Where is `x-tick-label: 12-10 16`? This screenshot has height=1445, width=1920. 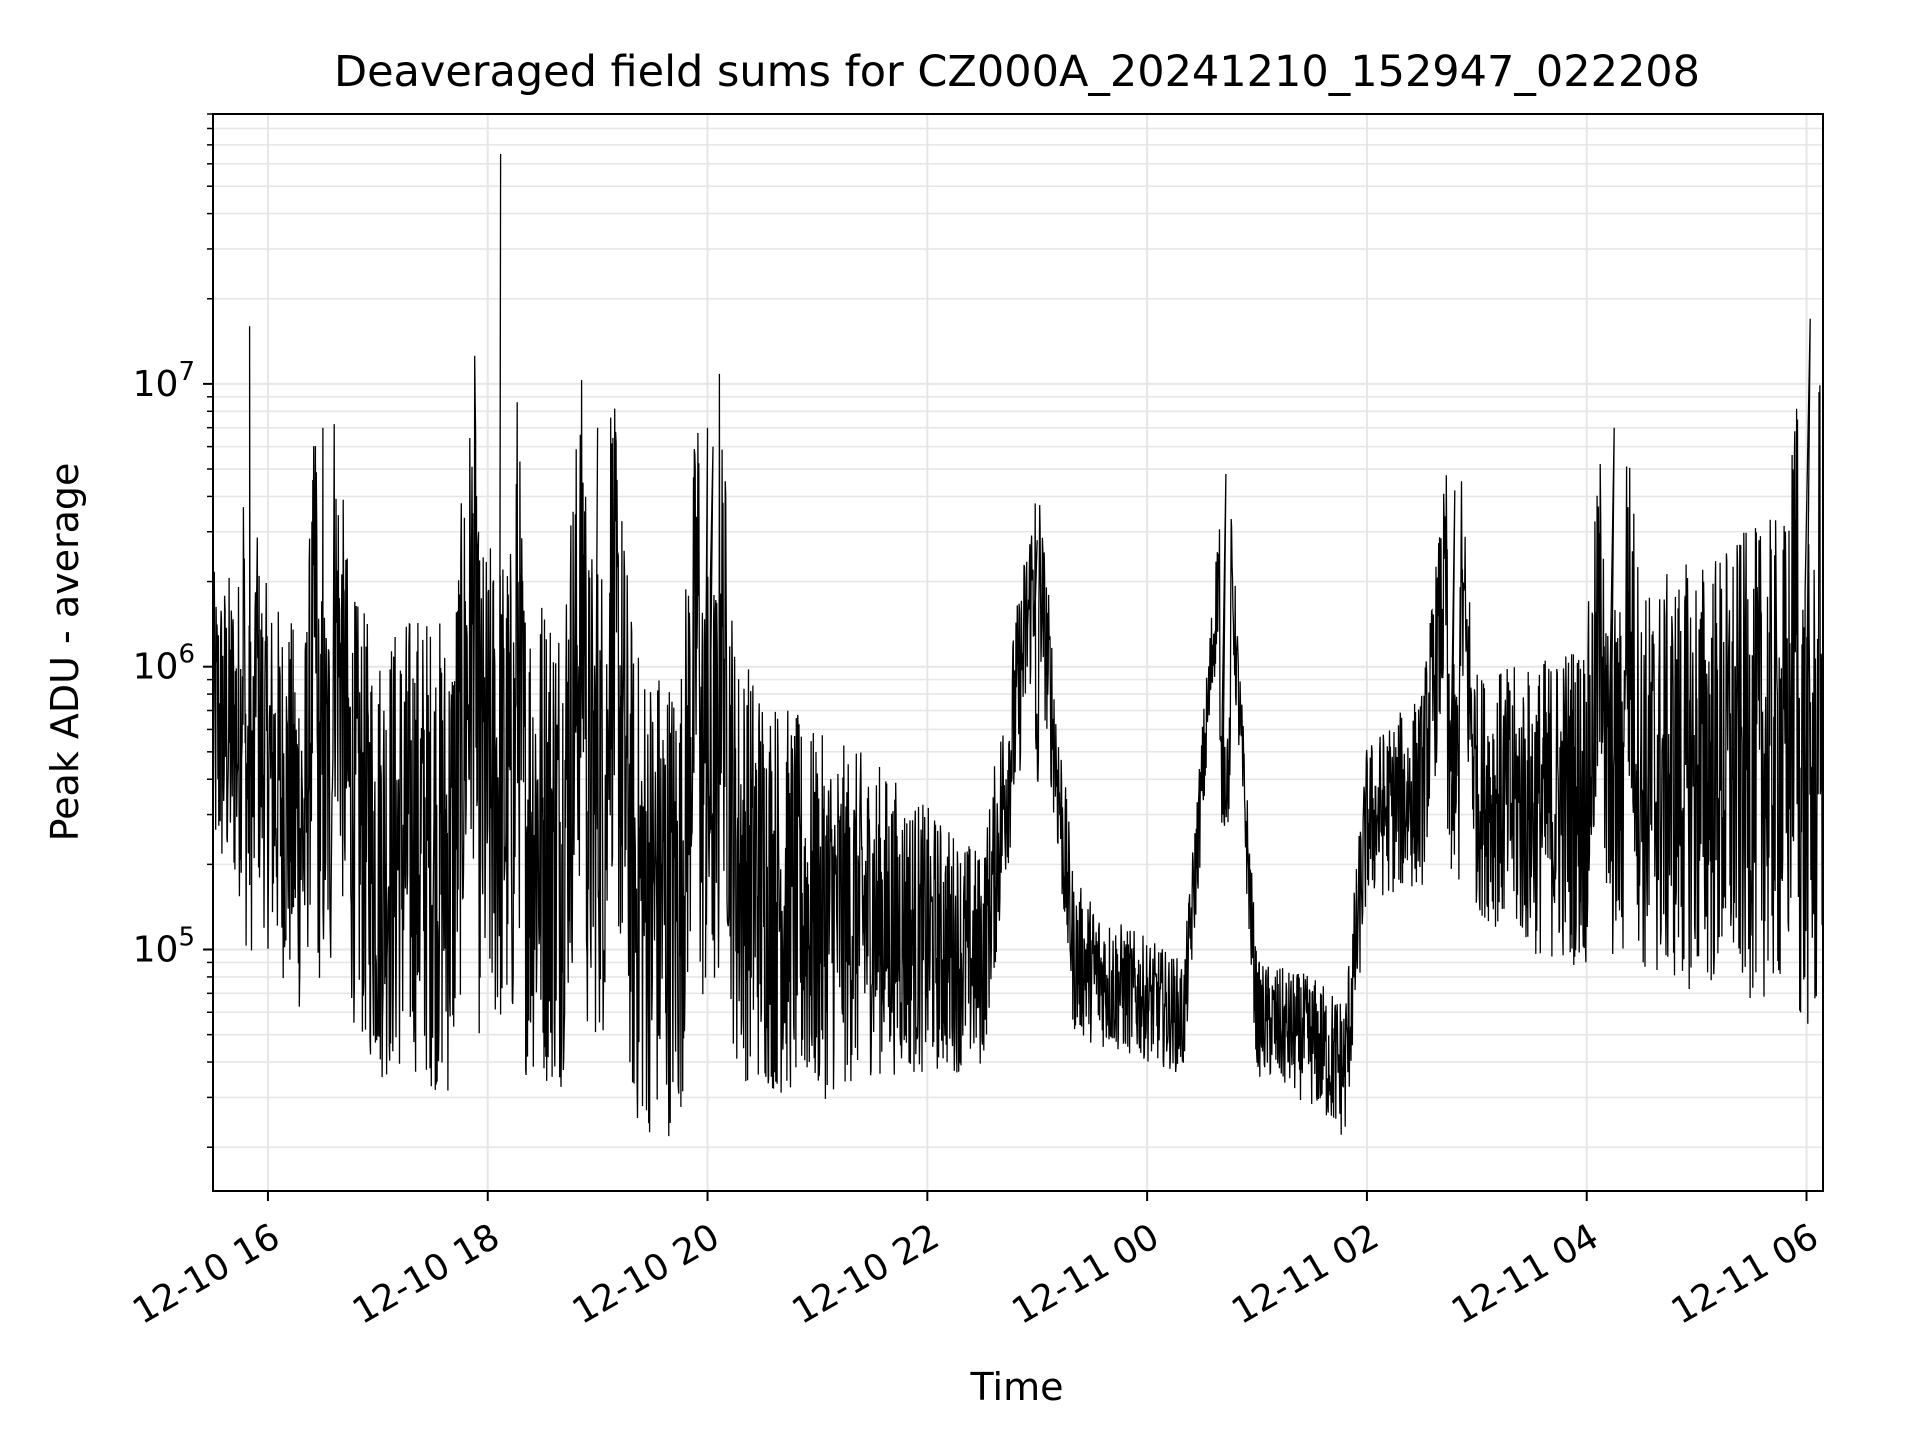 x-tick-label: 12-10 16 is located at coordinates (206, 1274).